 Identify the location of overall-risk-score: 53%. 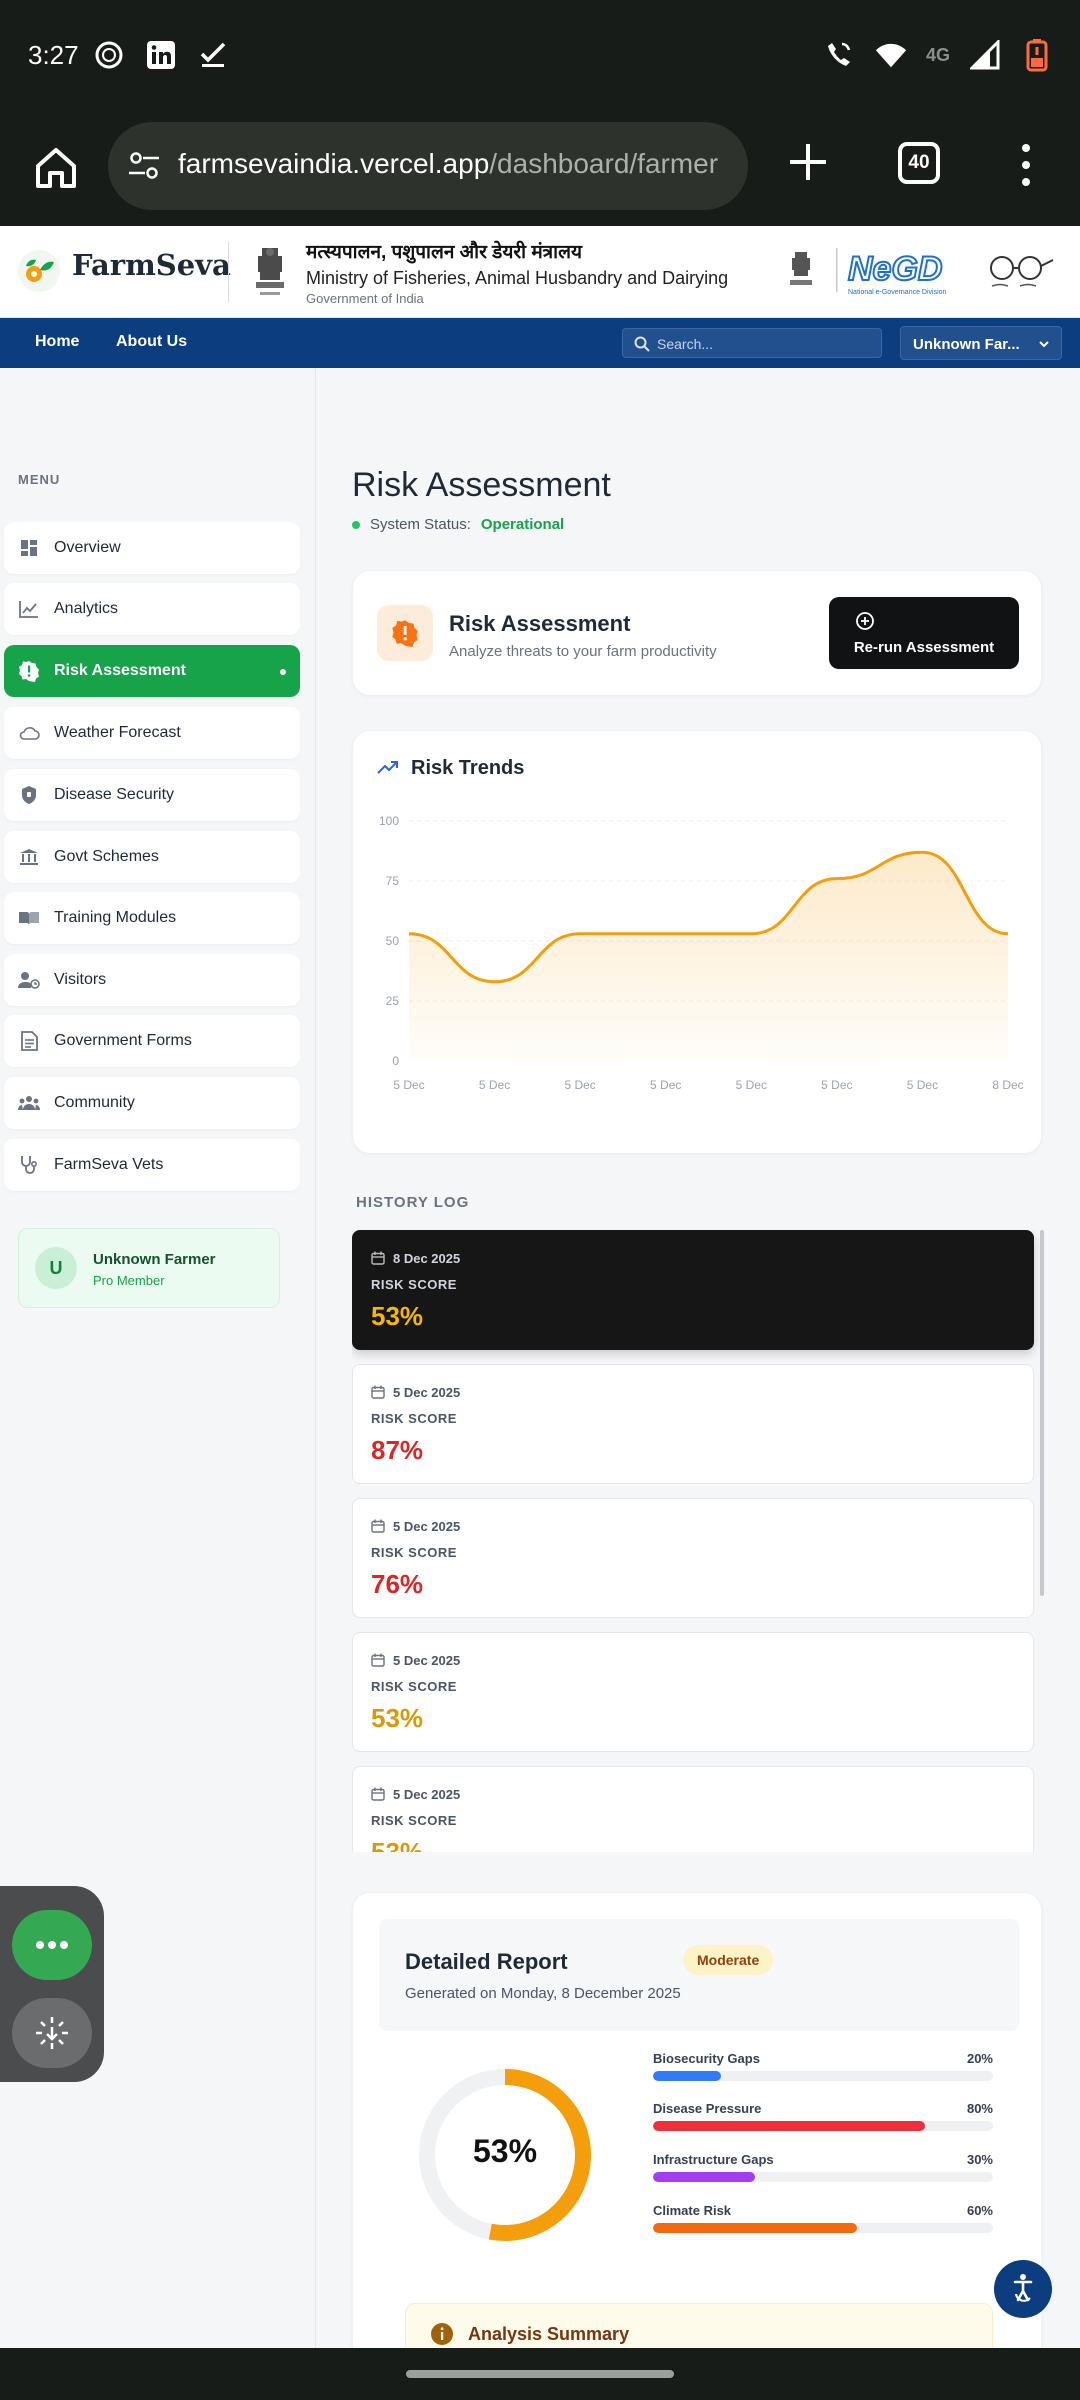
(505, 2151).